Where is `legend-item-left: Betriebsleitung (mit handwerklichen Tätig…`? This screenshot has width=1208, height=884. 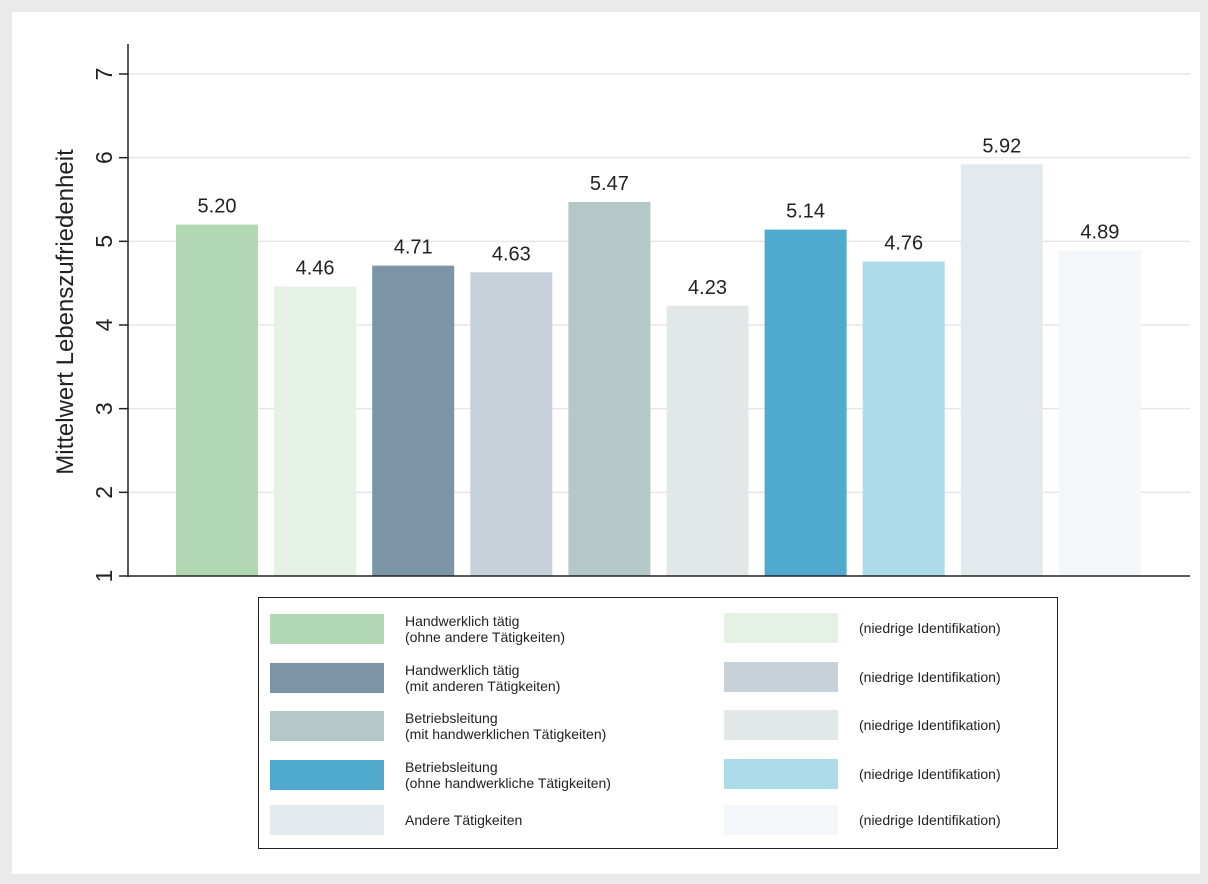 legend-item-left: Betriebsleitung (mit handwerklichen Tätig… is located at coordinates (438, 726).